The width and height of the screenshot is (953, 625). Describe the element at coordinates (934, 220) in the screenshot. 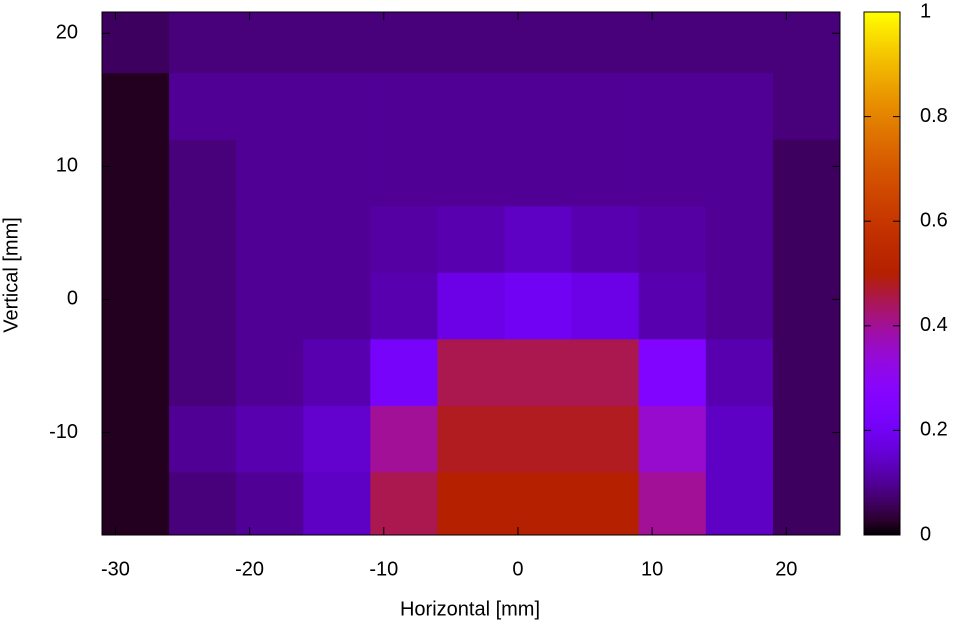

I see `colorbar-tick-label: 0.6` at that location.